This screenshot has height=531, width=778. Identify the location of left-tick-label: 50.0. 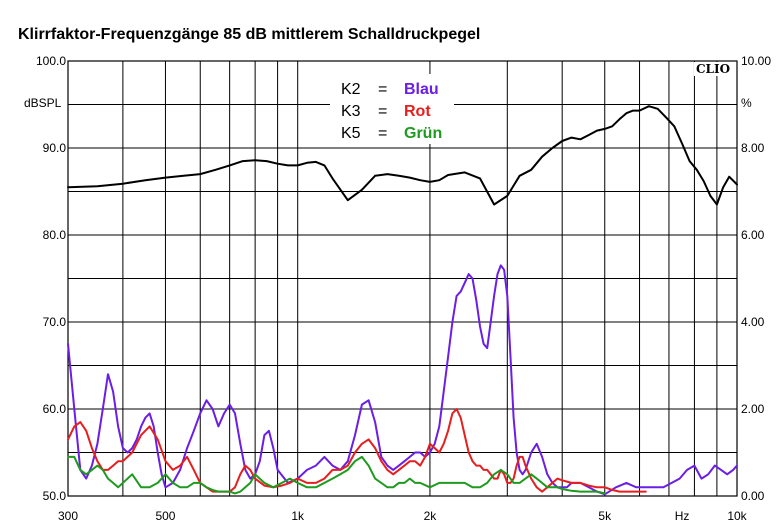
(55, 496).